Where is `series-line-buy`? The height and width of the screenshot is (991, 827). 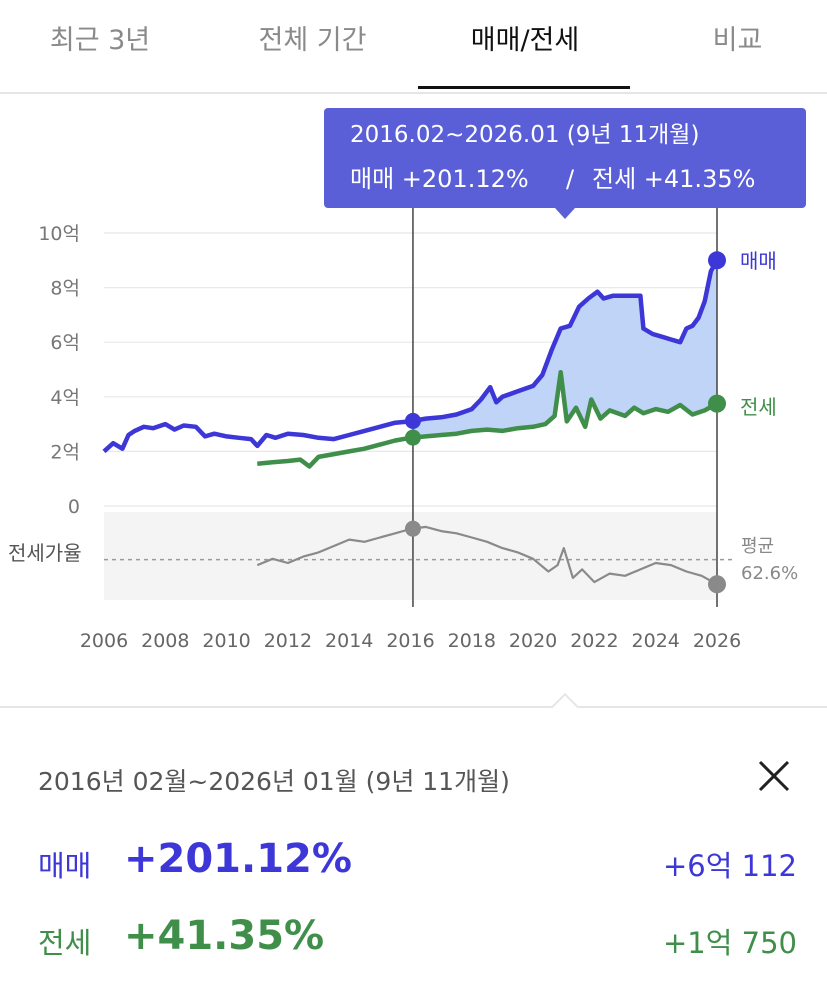
series-line-buy is located at coordinates (410, 356).